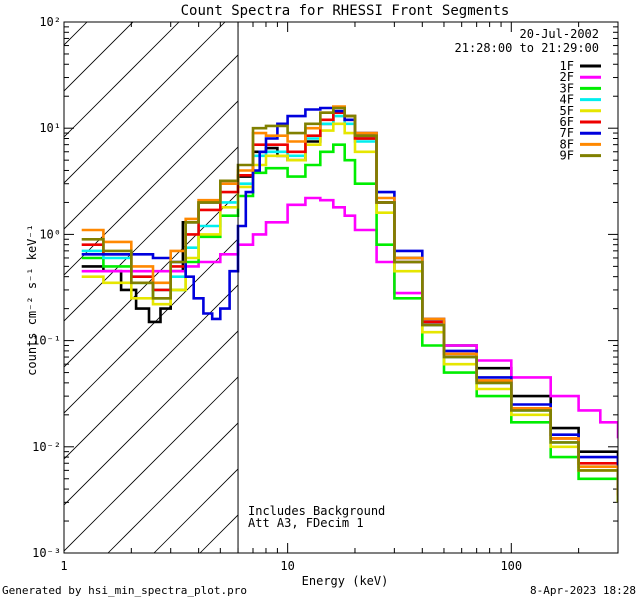  What do you see at coordinates (345, 11) in the screenshot?
I see `chart-title: Count Spectra for RHESSI Front Segments` at bounding box center [345, 11].